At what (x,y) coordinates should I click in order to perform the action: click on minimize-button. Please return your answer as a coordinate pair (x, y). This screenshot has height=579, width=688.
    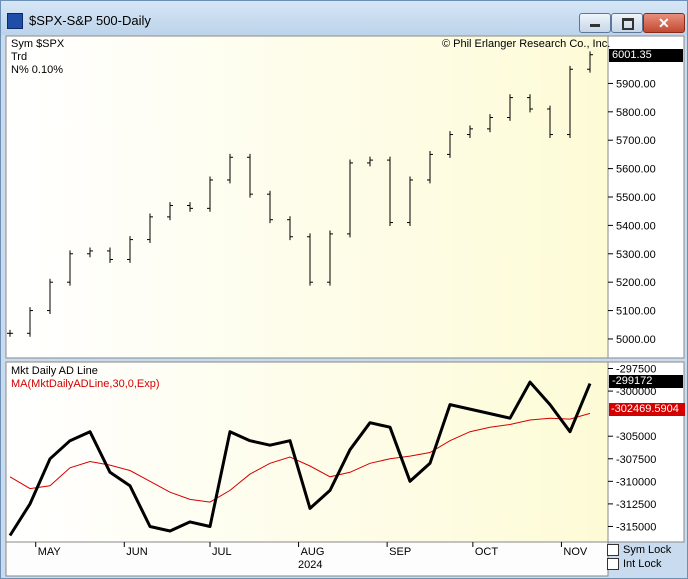
    Looking at the image, I should click on (595, 23).